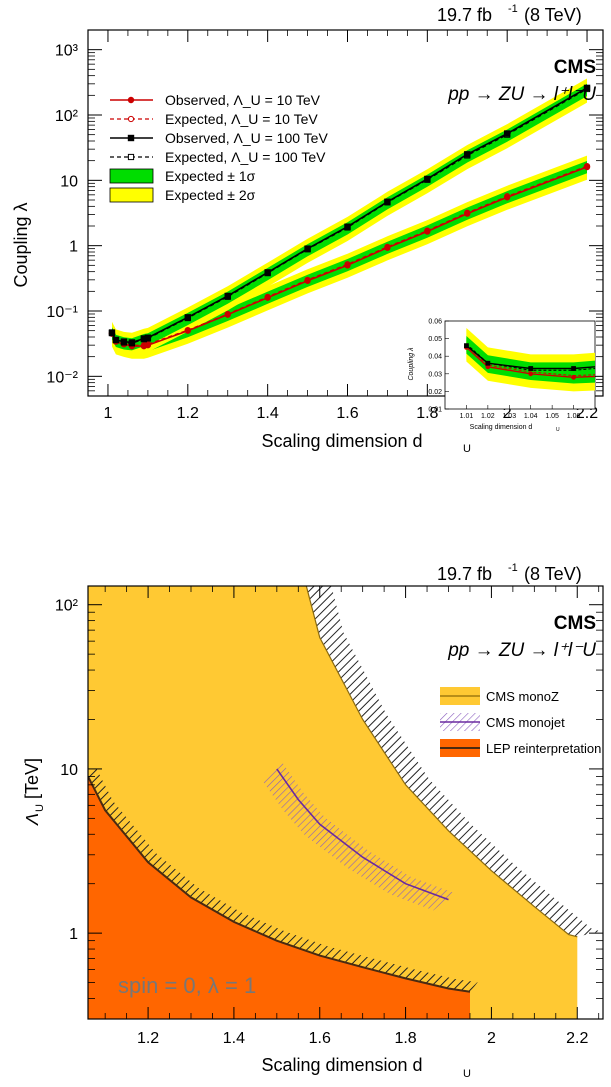 The image size is (611, 1087). Describe the element at coordinates (521, 650) in the screenshot. I see `bottom-process-label: pp → ZU → l⁺l⁻U` at that location.